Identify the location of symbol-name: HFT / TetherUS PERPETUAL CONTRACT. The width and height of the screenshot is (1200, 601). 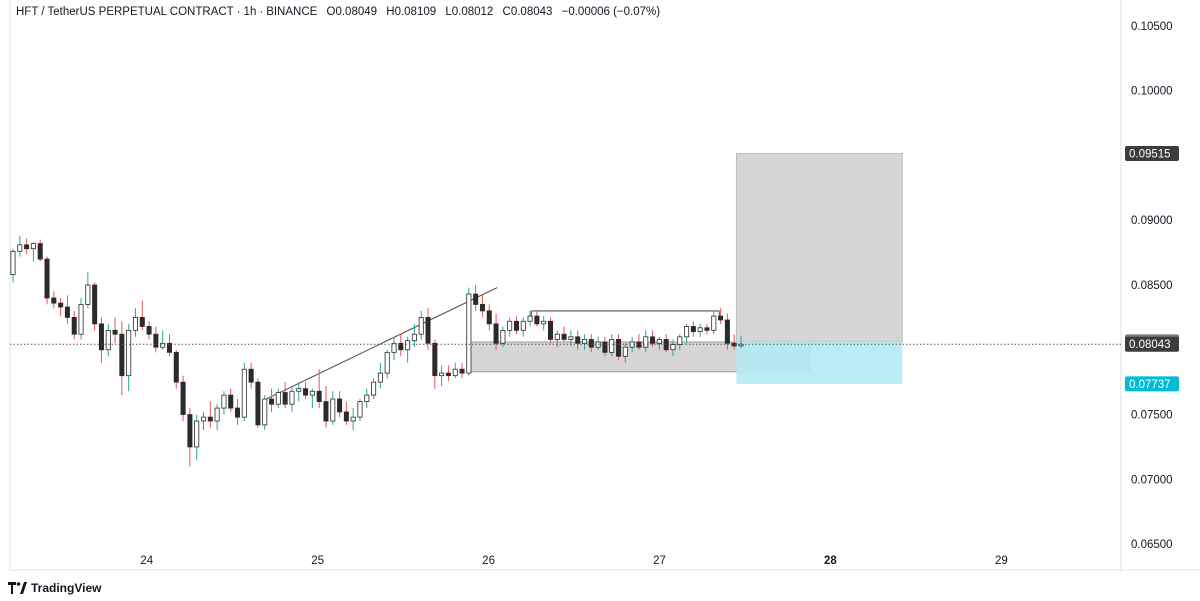
(125, 12).